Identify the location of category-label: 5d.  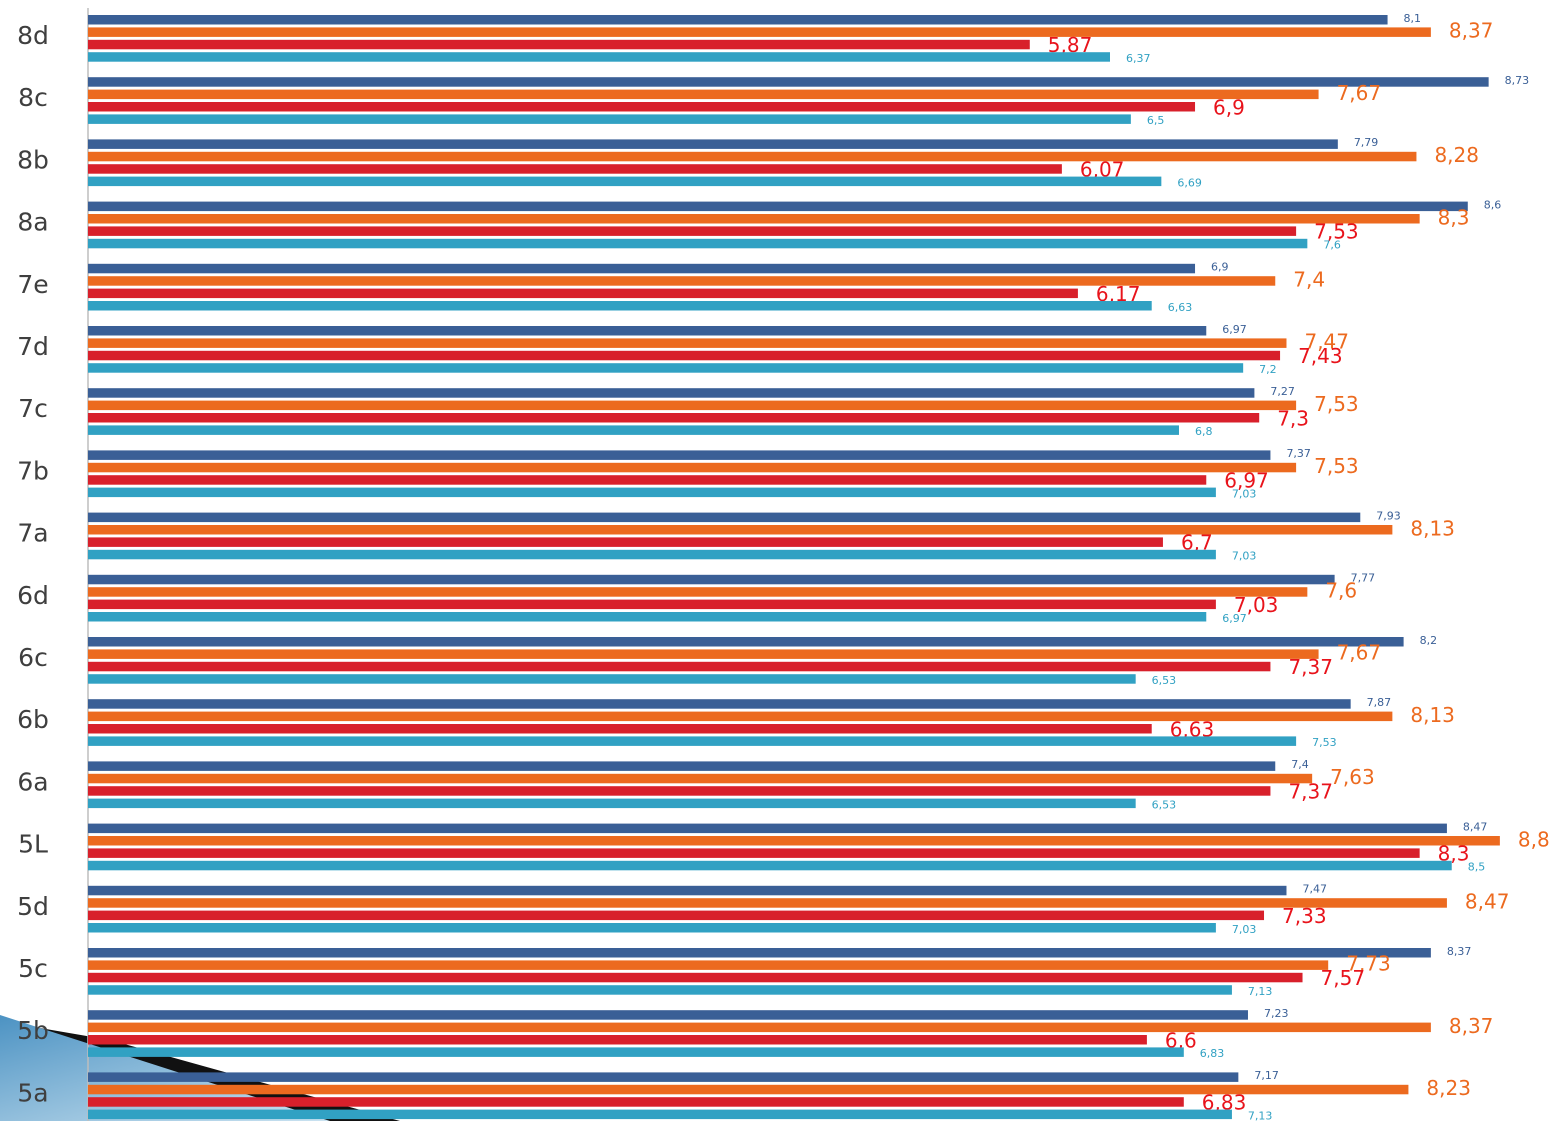
(33, 906).